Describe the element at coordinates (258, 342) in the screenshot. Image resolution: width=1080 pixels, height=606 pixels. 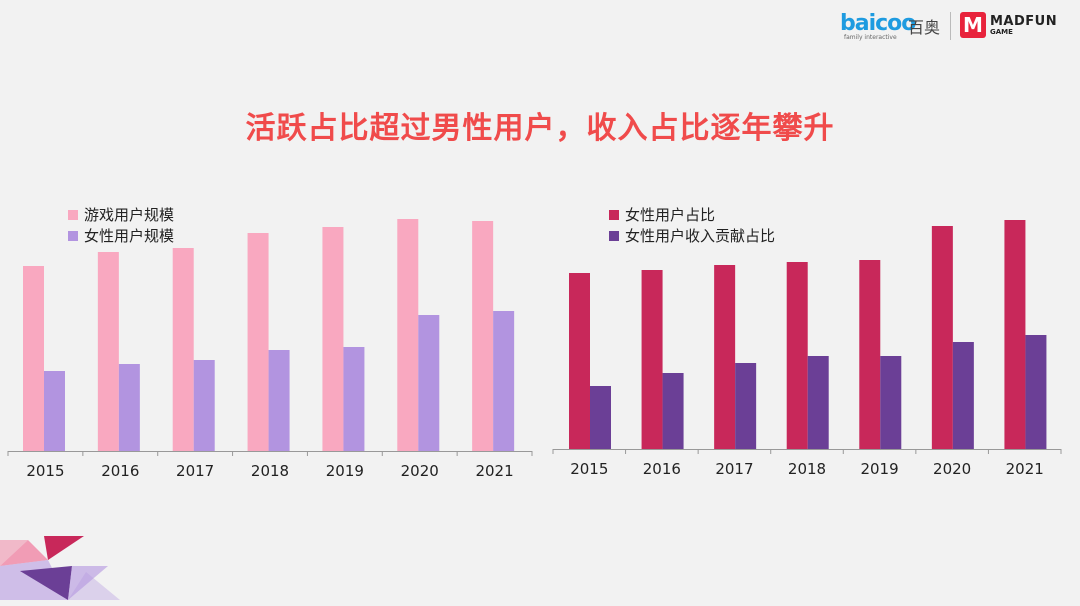
I see `bar-1-s1-2018` at that location.